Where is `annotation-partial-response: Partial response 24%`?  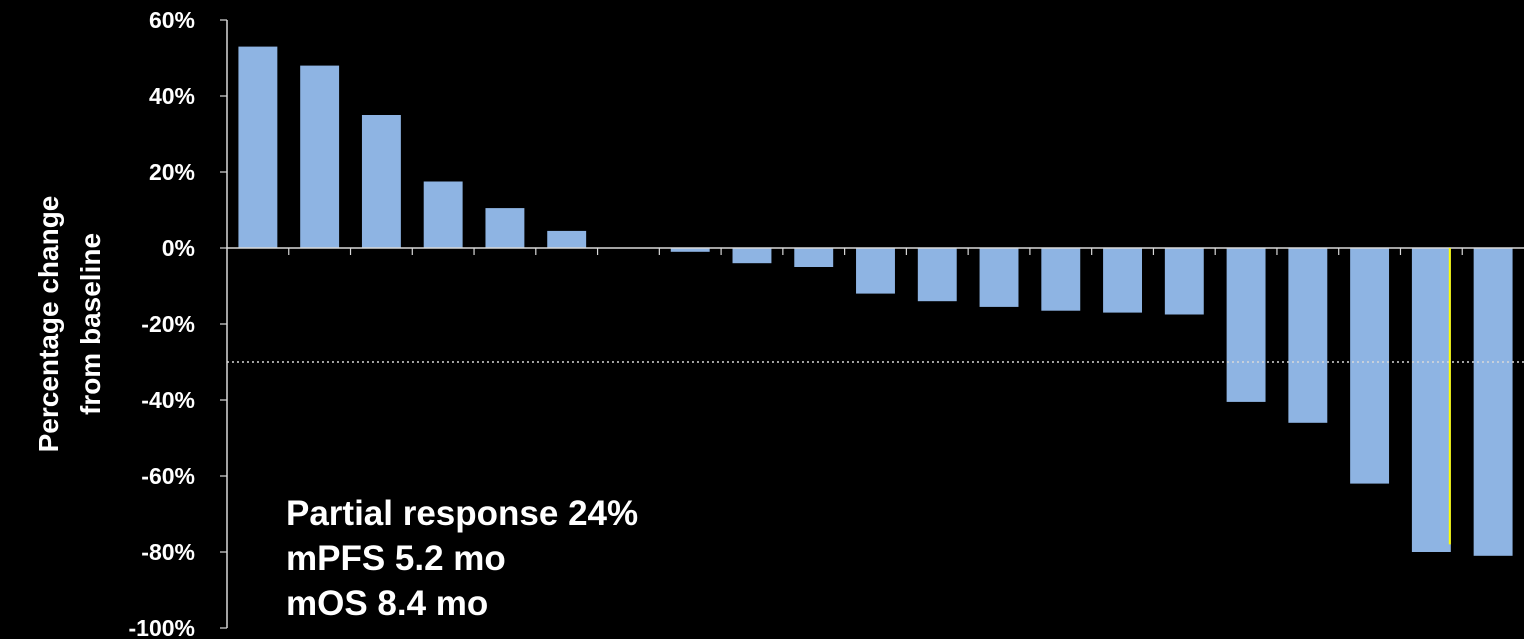 annotation-partial-response: Partial response 24% is located at coordinates (462, 513).